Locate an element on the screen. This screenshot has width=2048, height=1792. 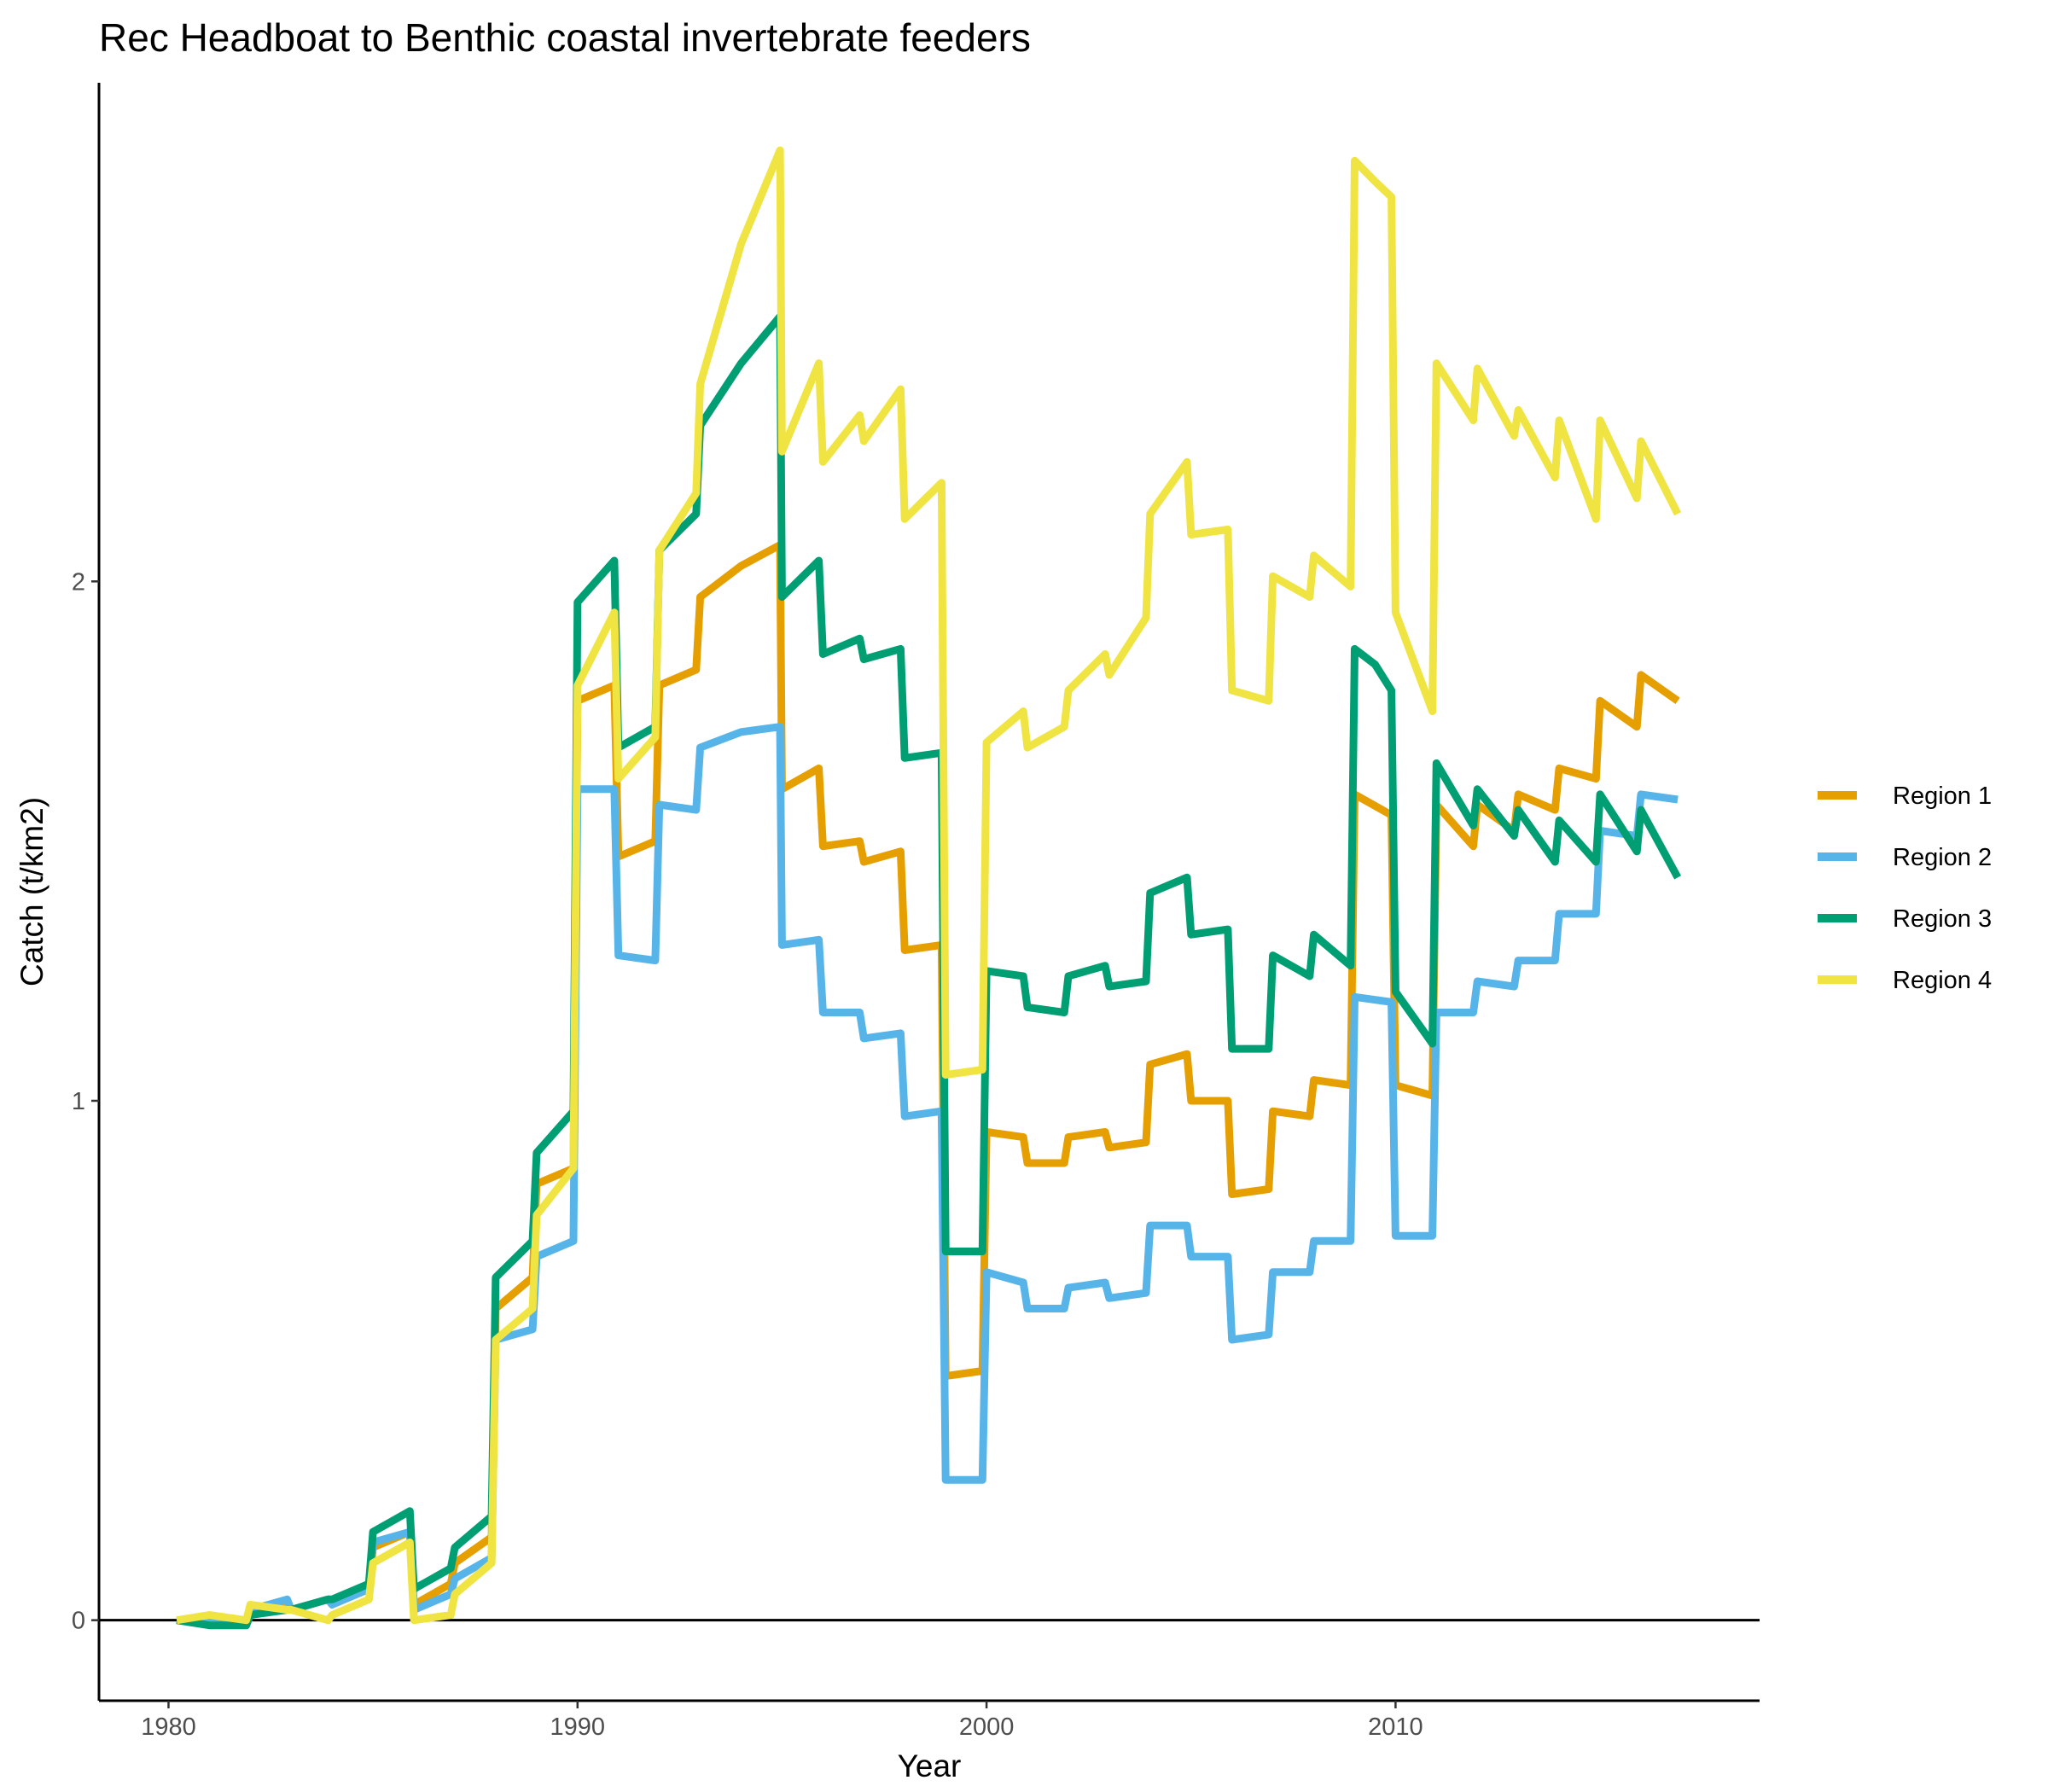
x-ticks: 1980 1990 2000 2010 is located at coordinates (782, 1721).